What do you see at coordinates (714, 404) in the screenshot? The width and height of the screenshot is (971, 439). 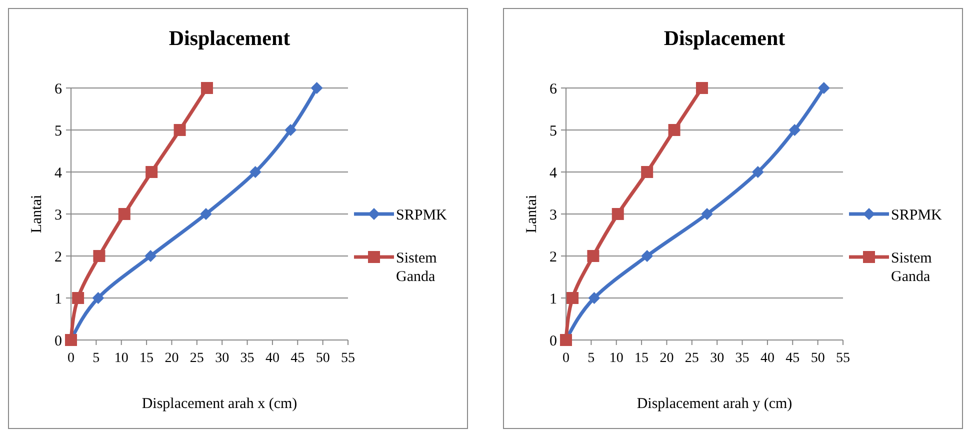 I see `x-axis-title: Displacement arah y (cm)` at bounding box center [714, 404].